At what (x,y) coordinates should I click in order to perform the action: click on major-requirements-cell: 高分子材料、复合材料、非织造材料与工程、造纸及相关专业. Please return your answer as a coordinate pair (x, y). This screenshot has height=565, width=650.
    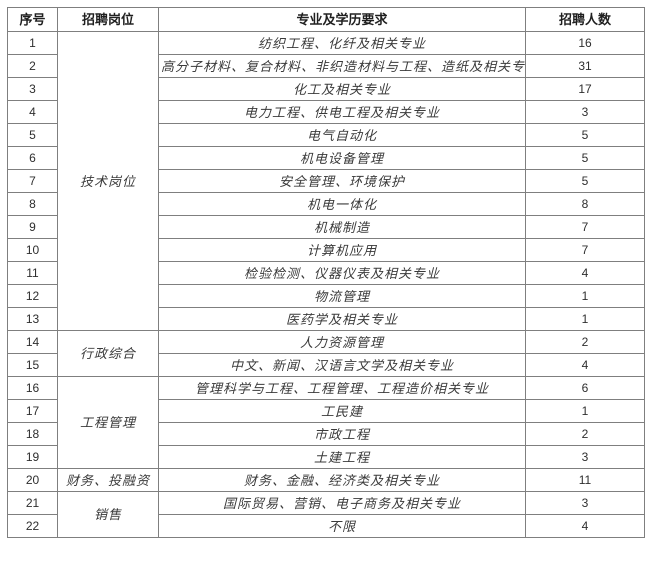
    Looking at the image, I should click on (342, 66).